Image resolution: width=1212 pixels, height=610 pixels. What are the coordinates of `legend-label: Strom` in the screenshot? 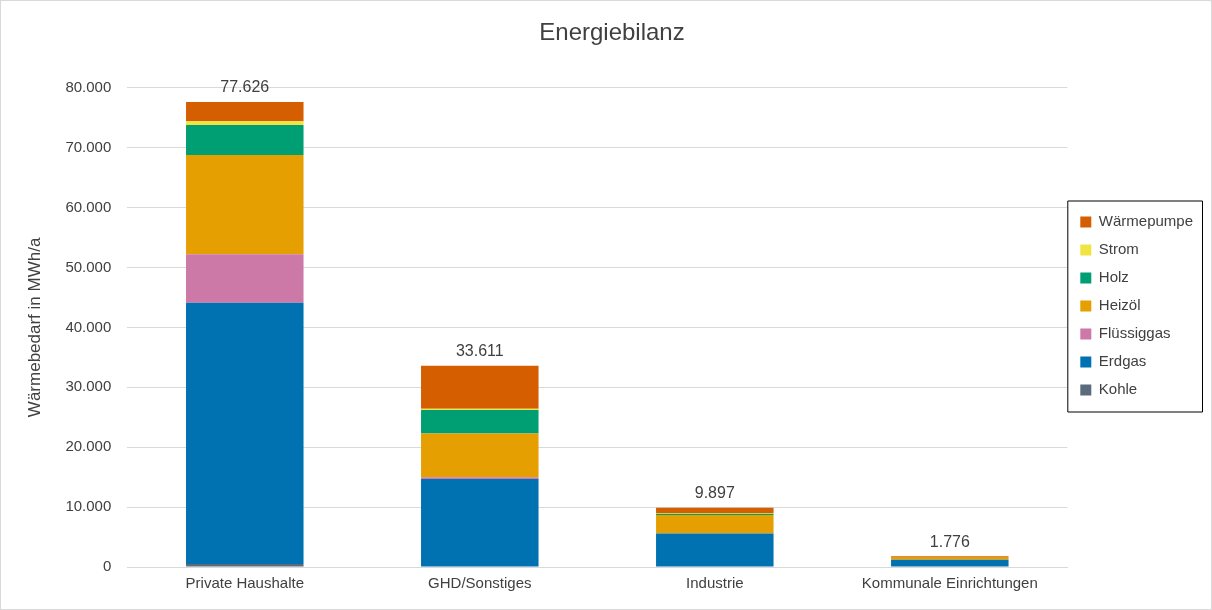 It's located at (1118, 249).